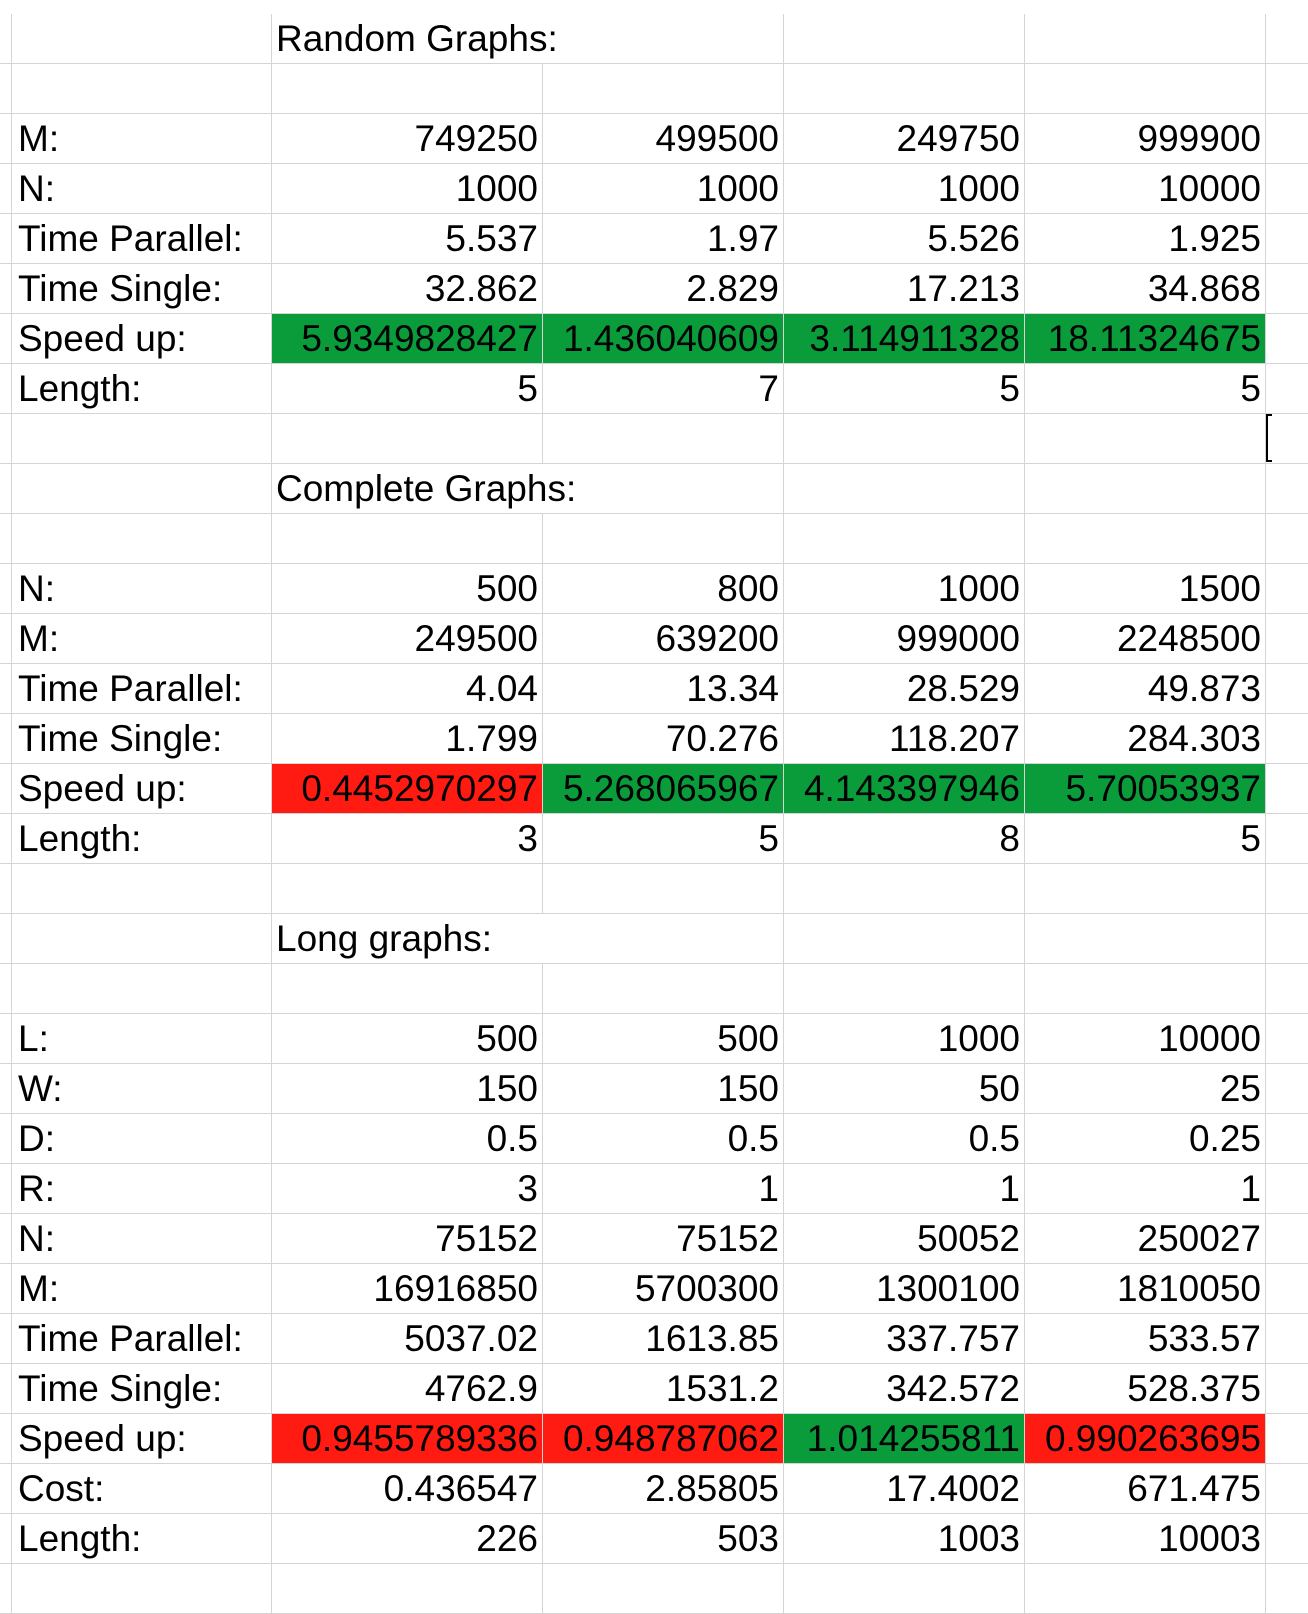 The height and width of the screenshot is (1614, 1308). I want to click on value-cell: 533.57, so click(1145, 1338).